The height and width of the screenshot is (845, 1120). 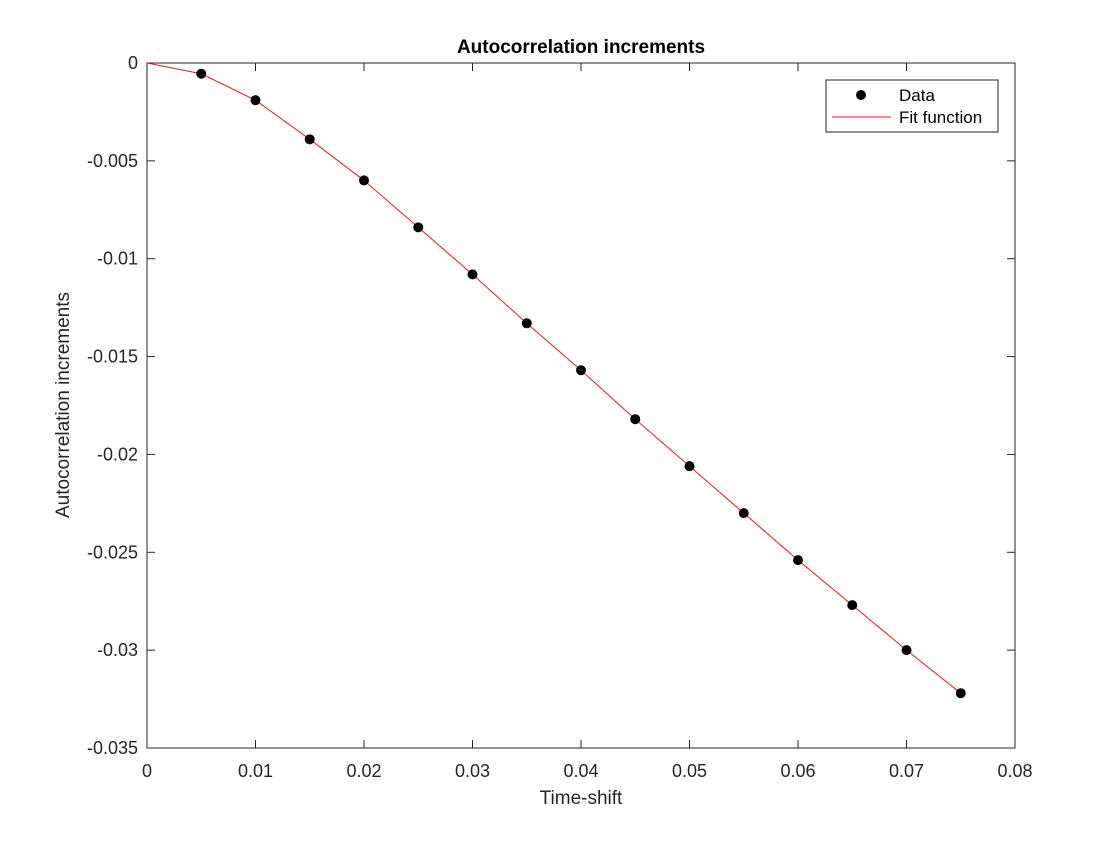 What do you see at coordinates (255, 771) in the screenshot?
I see `x-tick-label: 0.01` at bounding box center [255, 771].